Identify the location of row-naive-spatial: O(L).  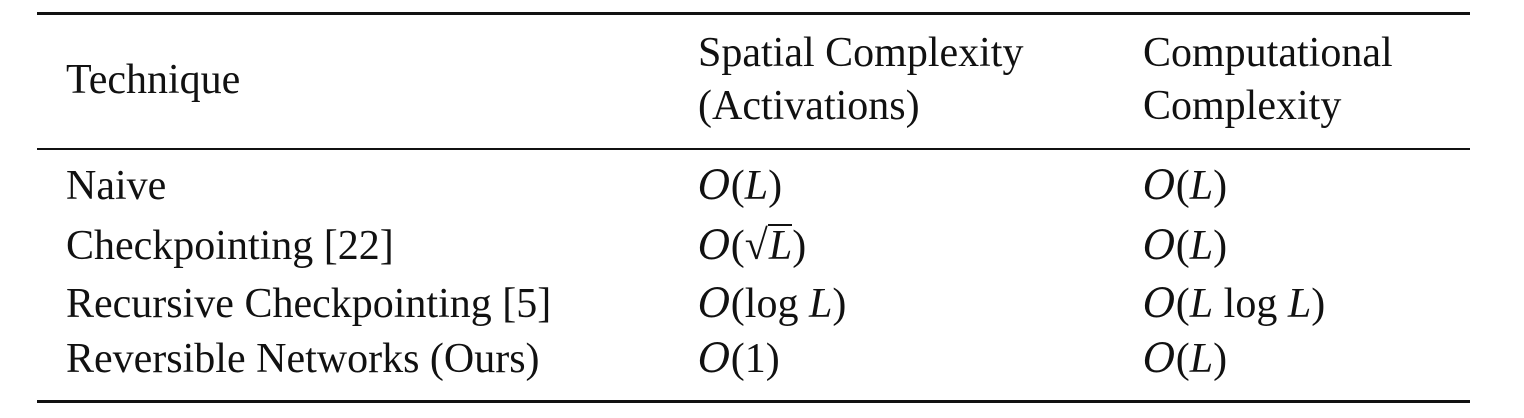
(740, 186).